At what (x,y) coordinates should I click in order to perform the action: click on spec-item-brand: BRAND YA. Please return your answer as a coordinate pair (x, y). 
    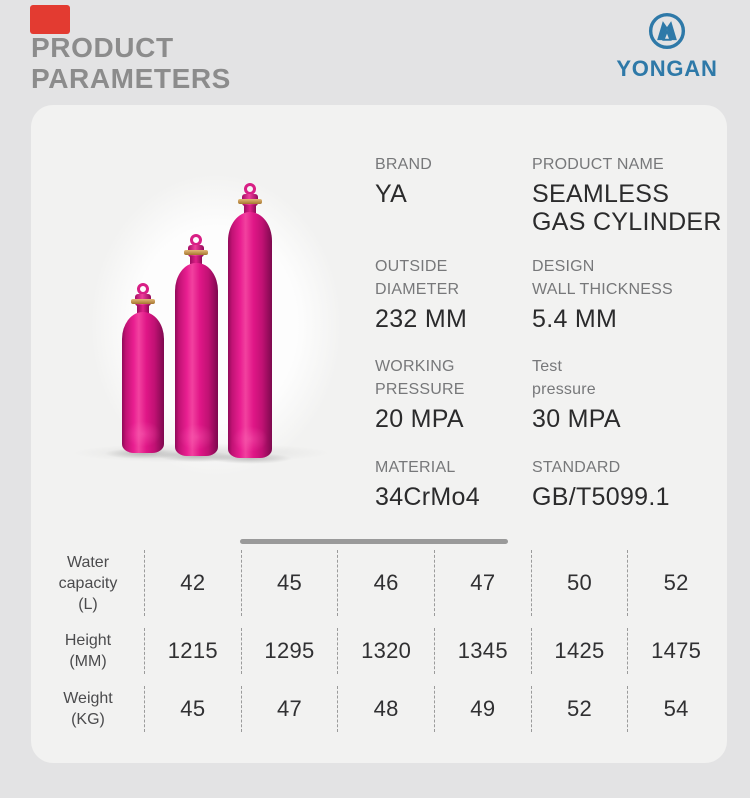
    Looking at the image, I should click on (453, 204).